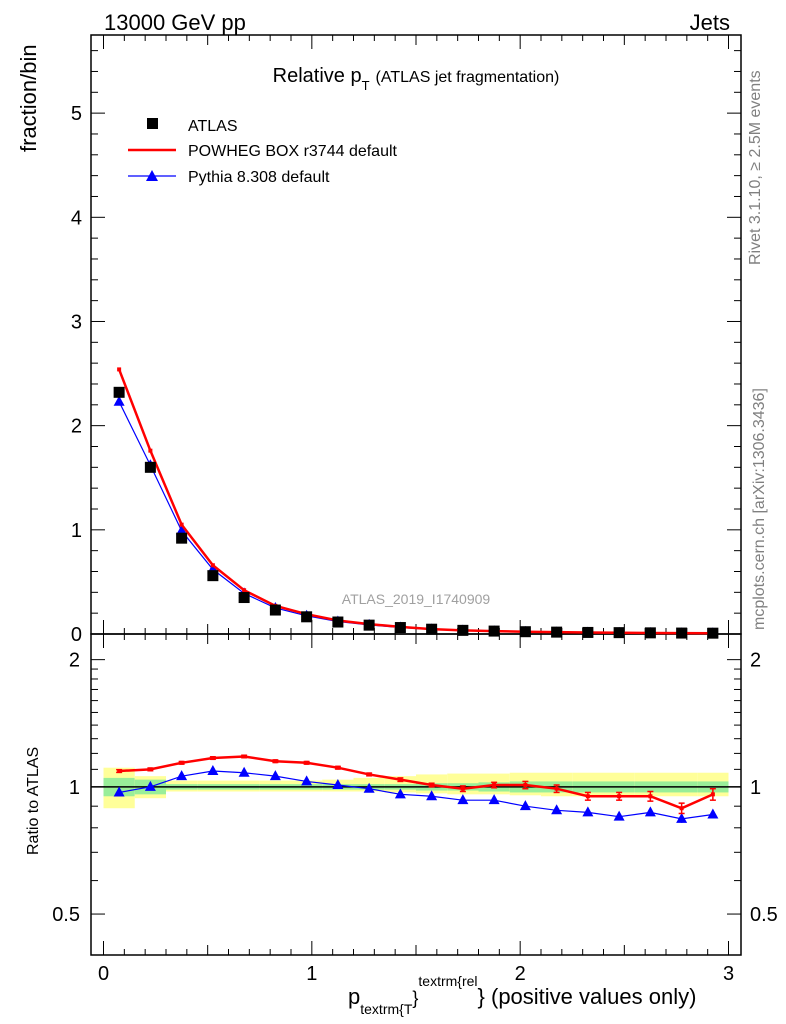 This screenshot has height=1024, width=786. I want to click on x-tick-label: 0, so click(103, 974).